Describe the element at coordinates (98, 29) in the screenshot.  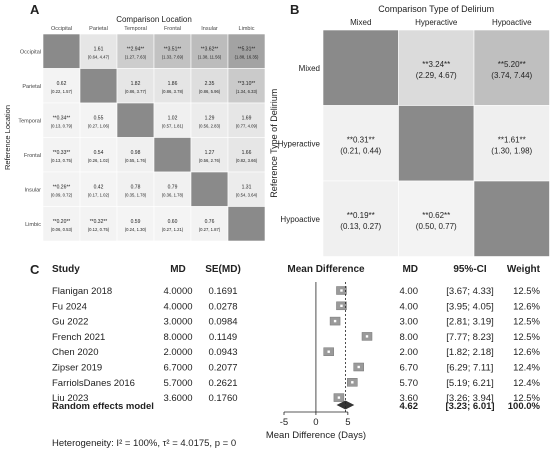
I see `panel-a-col-label: Parietal` at that location.